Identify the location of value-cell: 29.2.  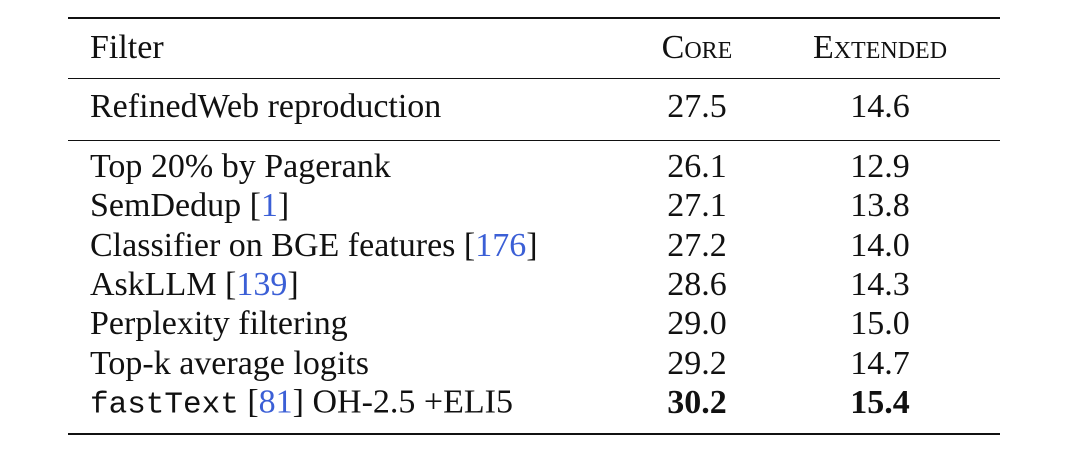
(697, 363).